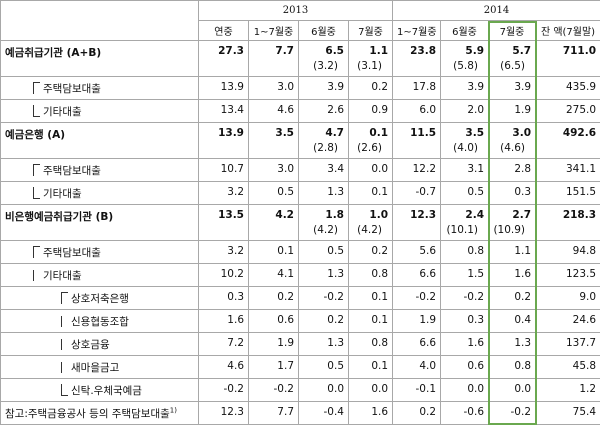  I want to click on value-cell: 11.5, so click(417, 140).